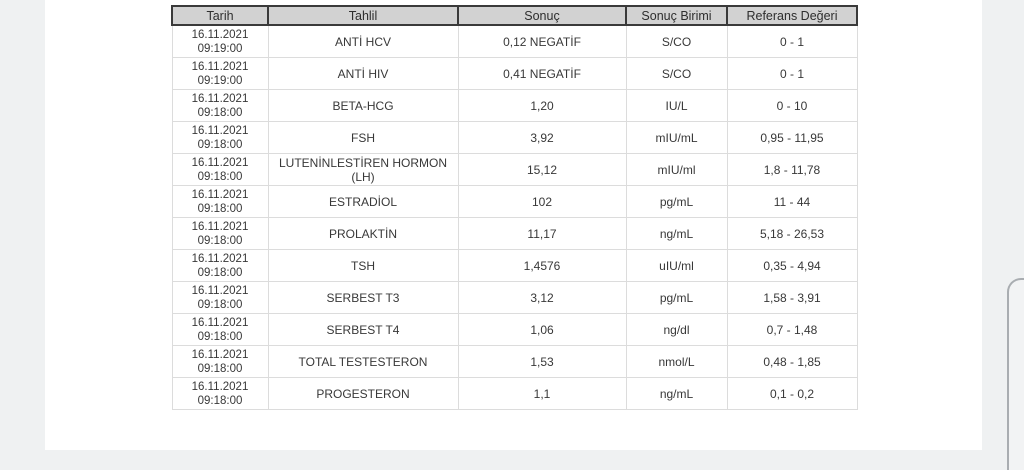  Describe the element at coordinates (1015, 374) in the screenshot. I see `cutoff-panel-outline` at that location.